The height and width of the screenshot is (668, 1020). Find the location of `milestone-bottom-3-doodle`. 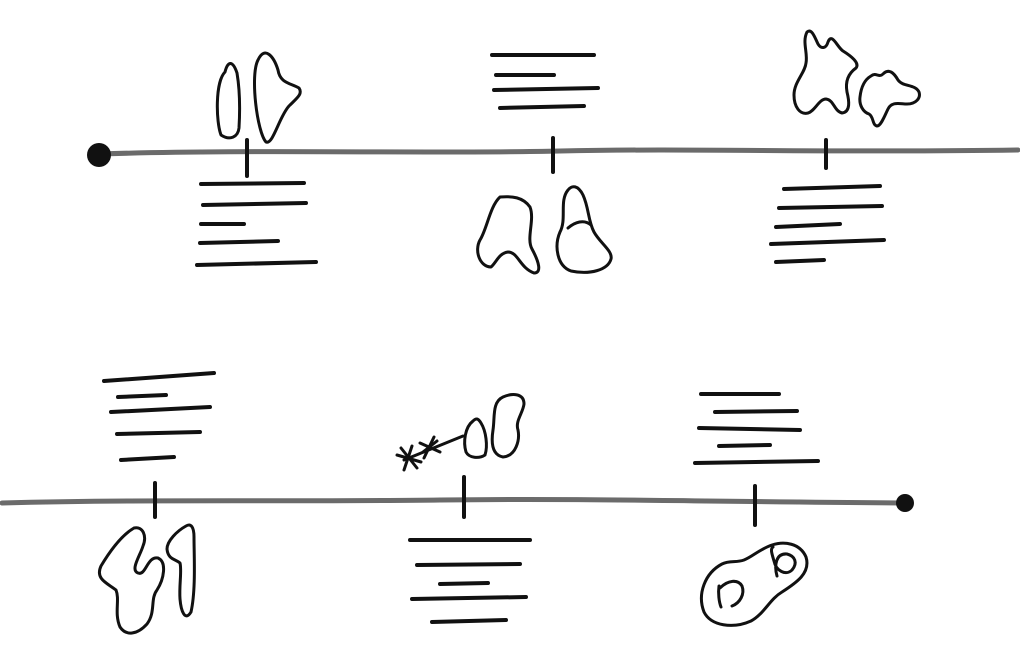

milestone-bottom-3-doodle is located at coordinates (754, 584).